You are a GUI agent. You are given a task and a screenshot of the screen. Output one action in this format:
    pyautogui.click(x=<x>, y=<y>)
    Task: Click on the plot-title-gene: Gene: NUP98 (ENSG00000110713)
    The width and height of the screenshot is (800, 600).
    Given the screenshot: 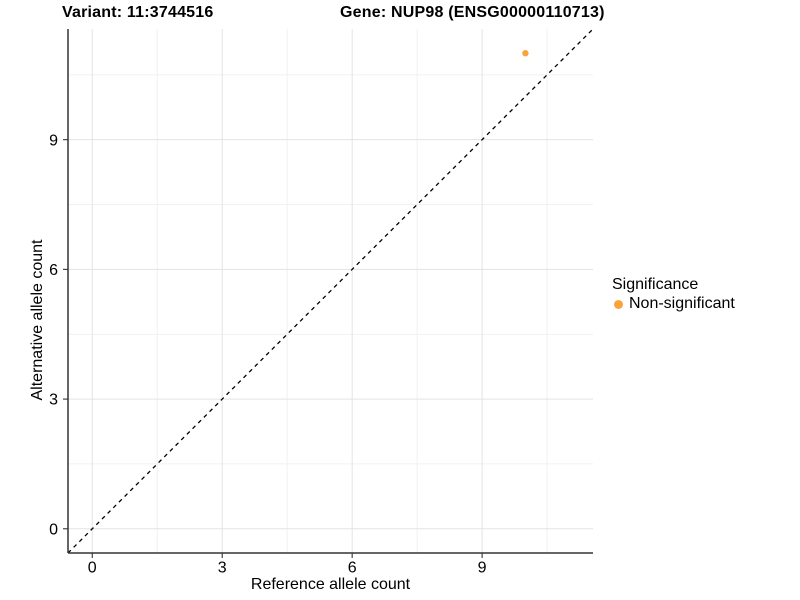 What is the action you would take?
    pyautogui.click(x=472, y=12)
    